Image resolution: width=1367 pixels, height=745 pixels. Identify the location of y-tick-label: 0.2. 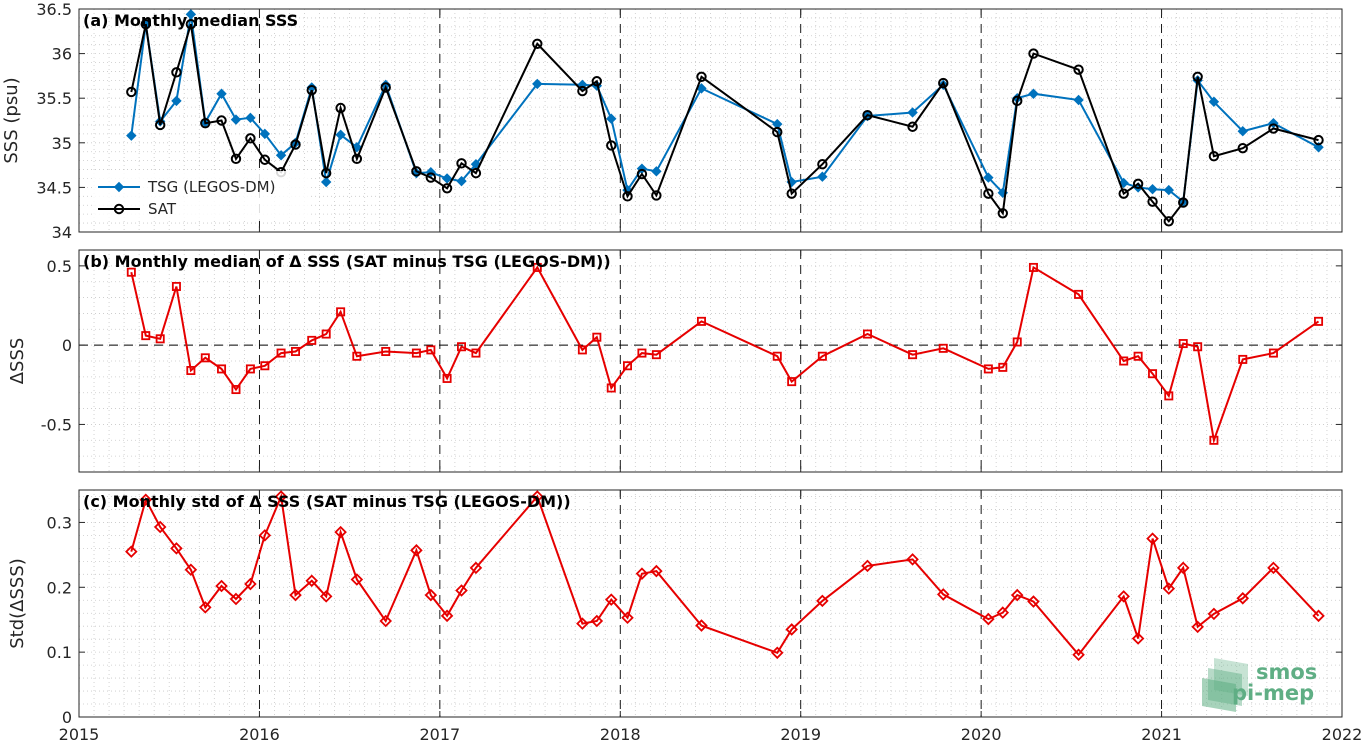
(59, 587).